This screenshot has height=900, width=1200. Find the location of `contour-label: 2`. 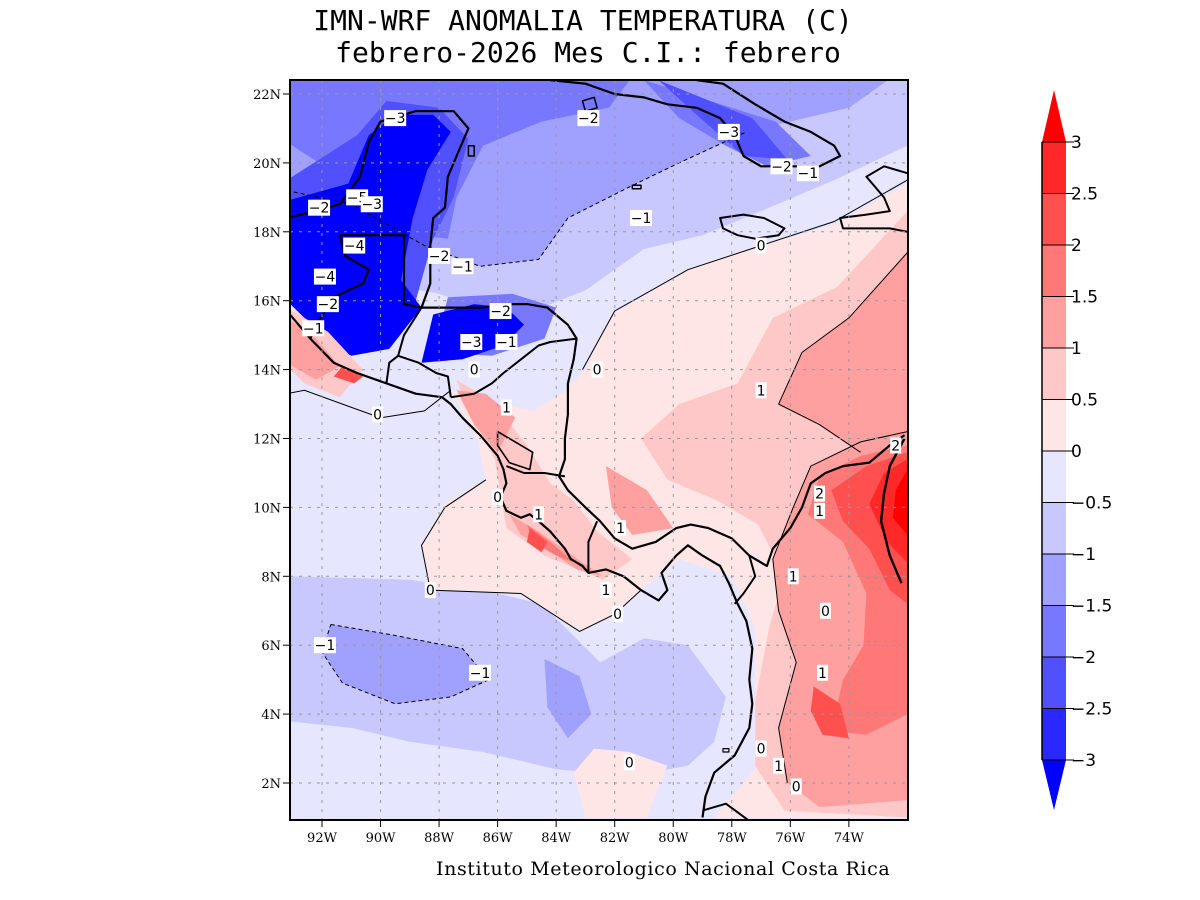

contour-label: 2 is located at coordinates (896, 445).